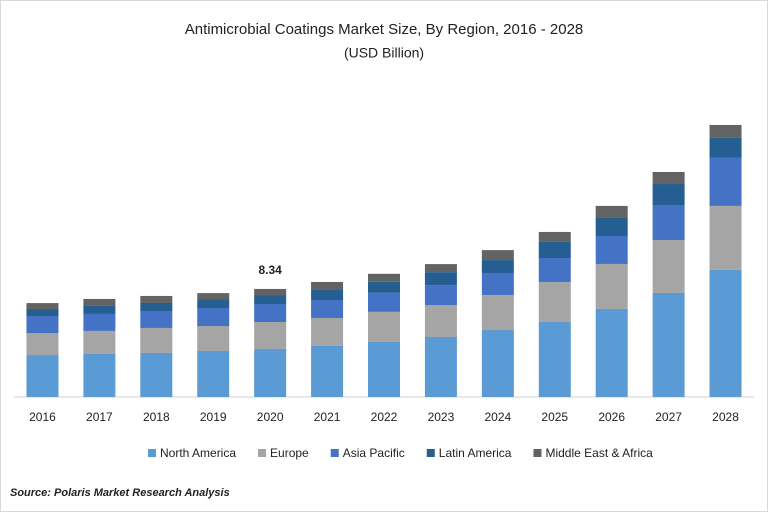  I want to click on legend-label: Middle East & Africa, so click(599, 453).